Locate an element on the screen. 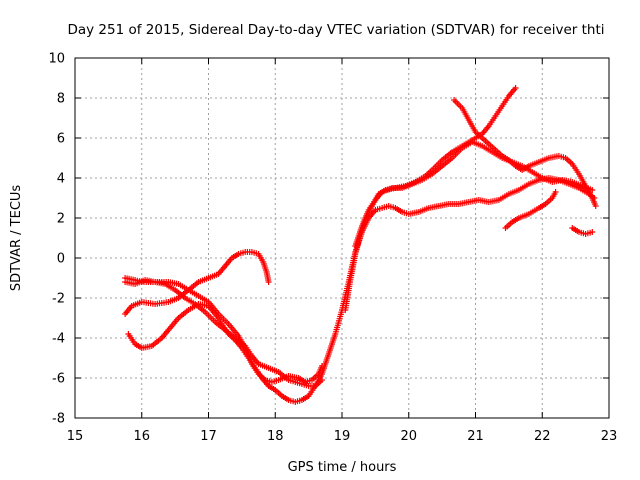  y-tick-label: -4 is located at coordinates (58, 339).